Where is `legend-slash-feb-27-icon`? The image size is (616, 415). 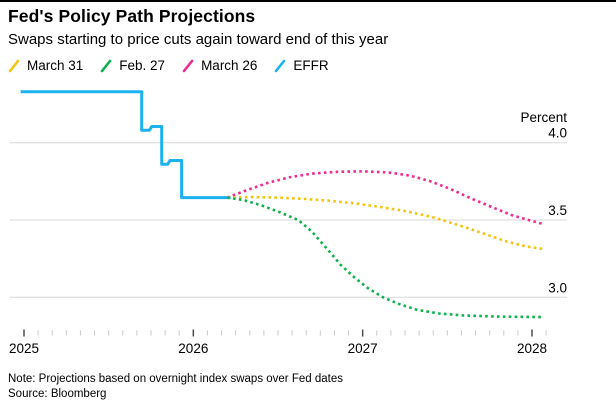
legend-slash-feb-27-icon is located at coordinates (106, 65).